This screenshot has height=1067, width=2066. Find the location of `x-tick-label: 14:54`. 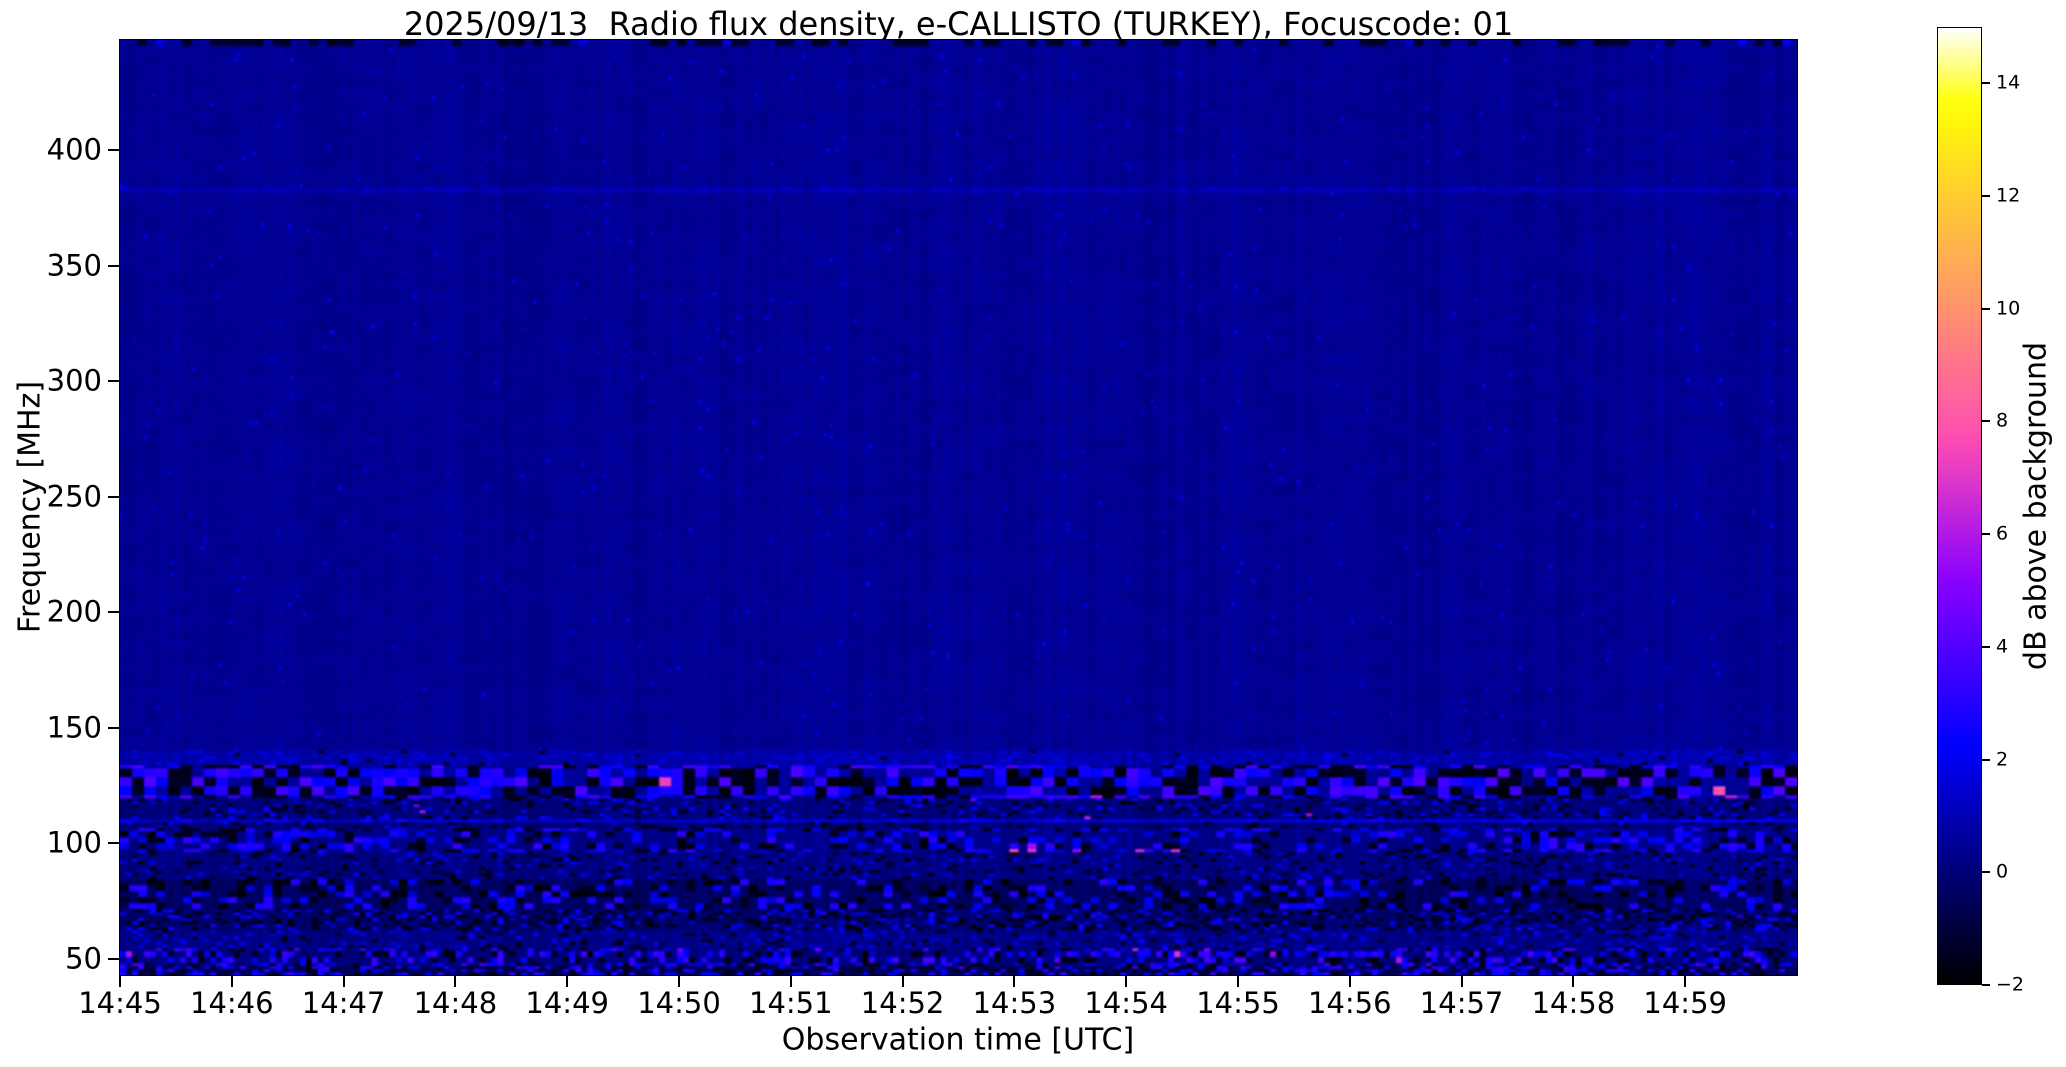

x-tick-label: 14:54 is located at coordinates (1126, 1003).